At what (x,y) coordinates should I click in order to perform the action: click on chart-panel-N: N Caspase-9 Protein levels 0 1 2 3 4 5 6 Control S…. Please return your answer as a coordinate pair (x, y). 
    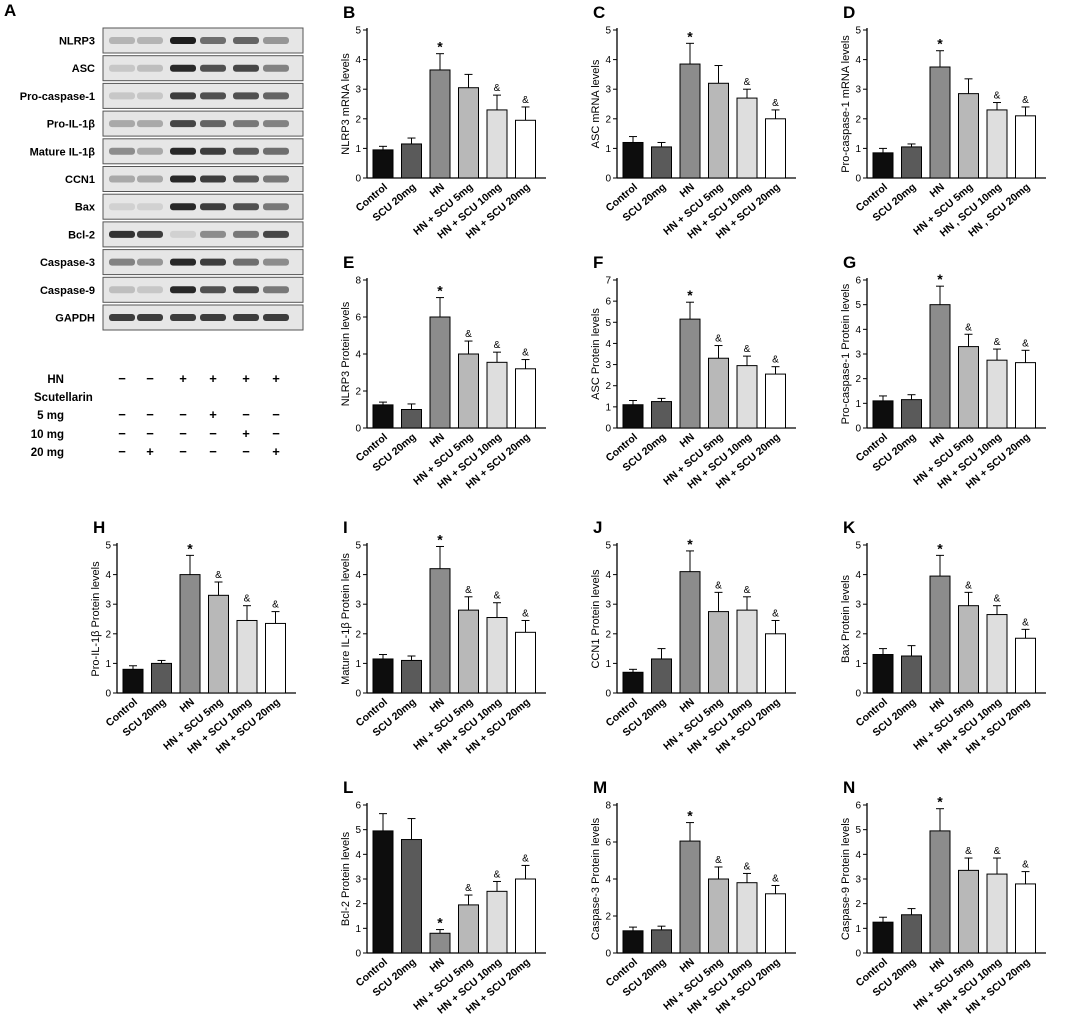
    Looking at the image, I should click on (950, 902).